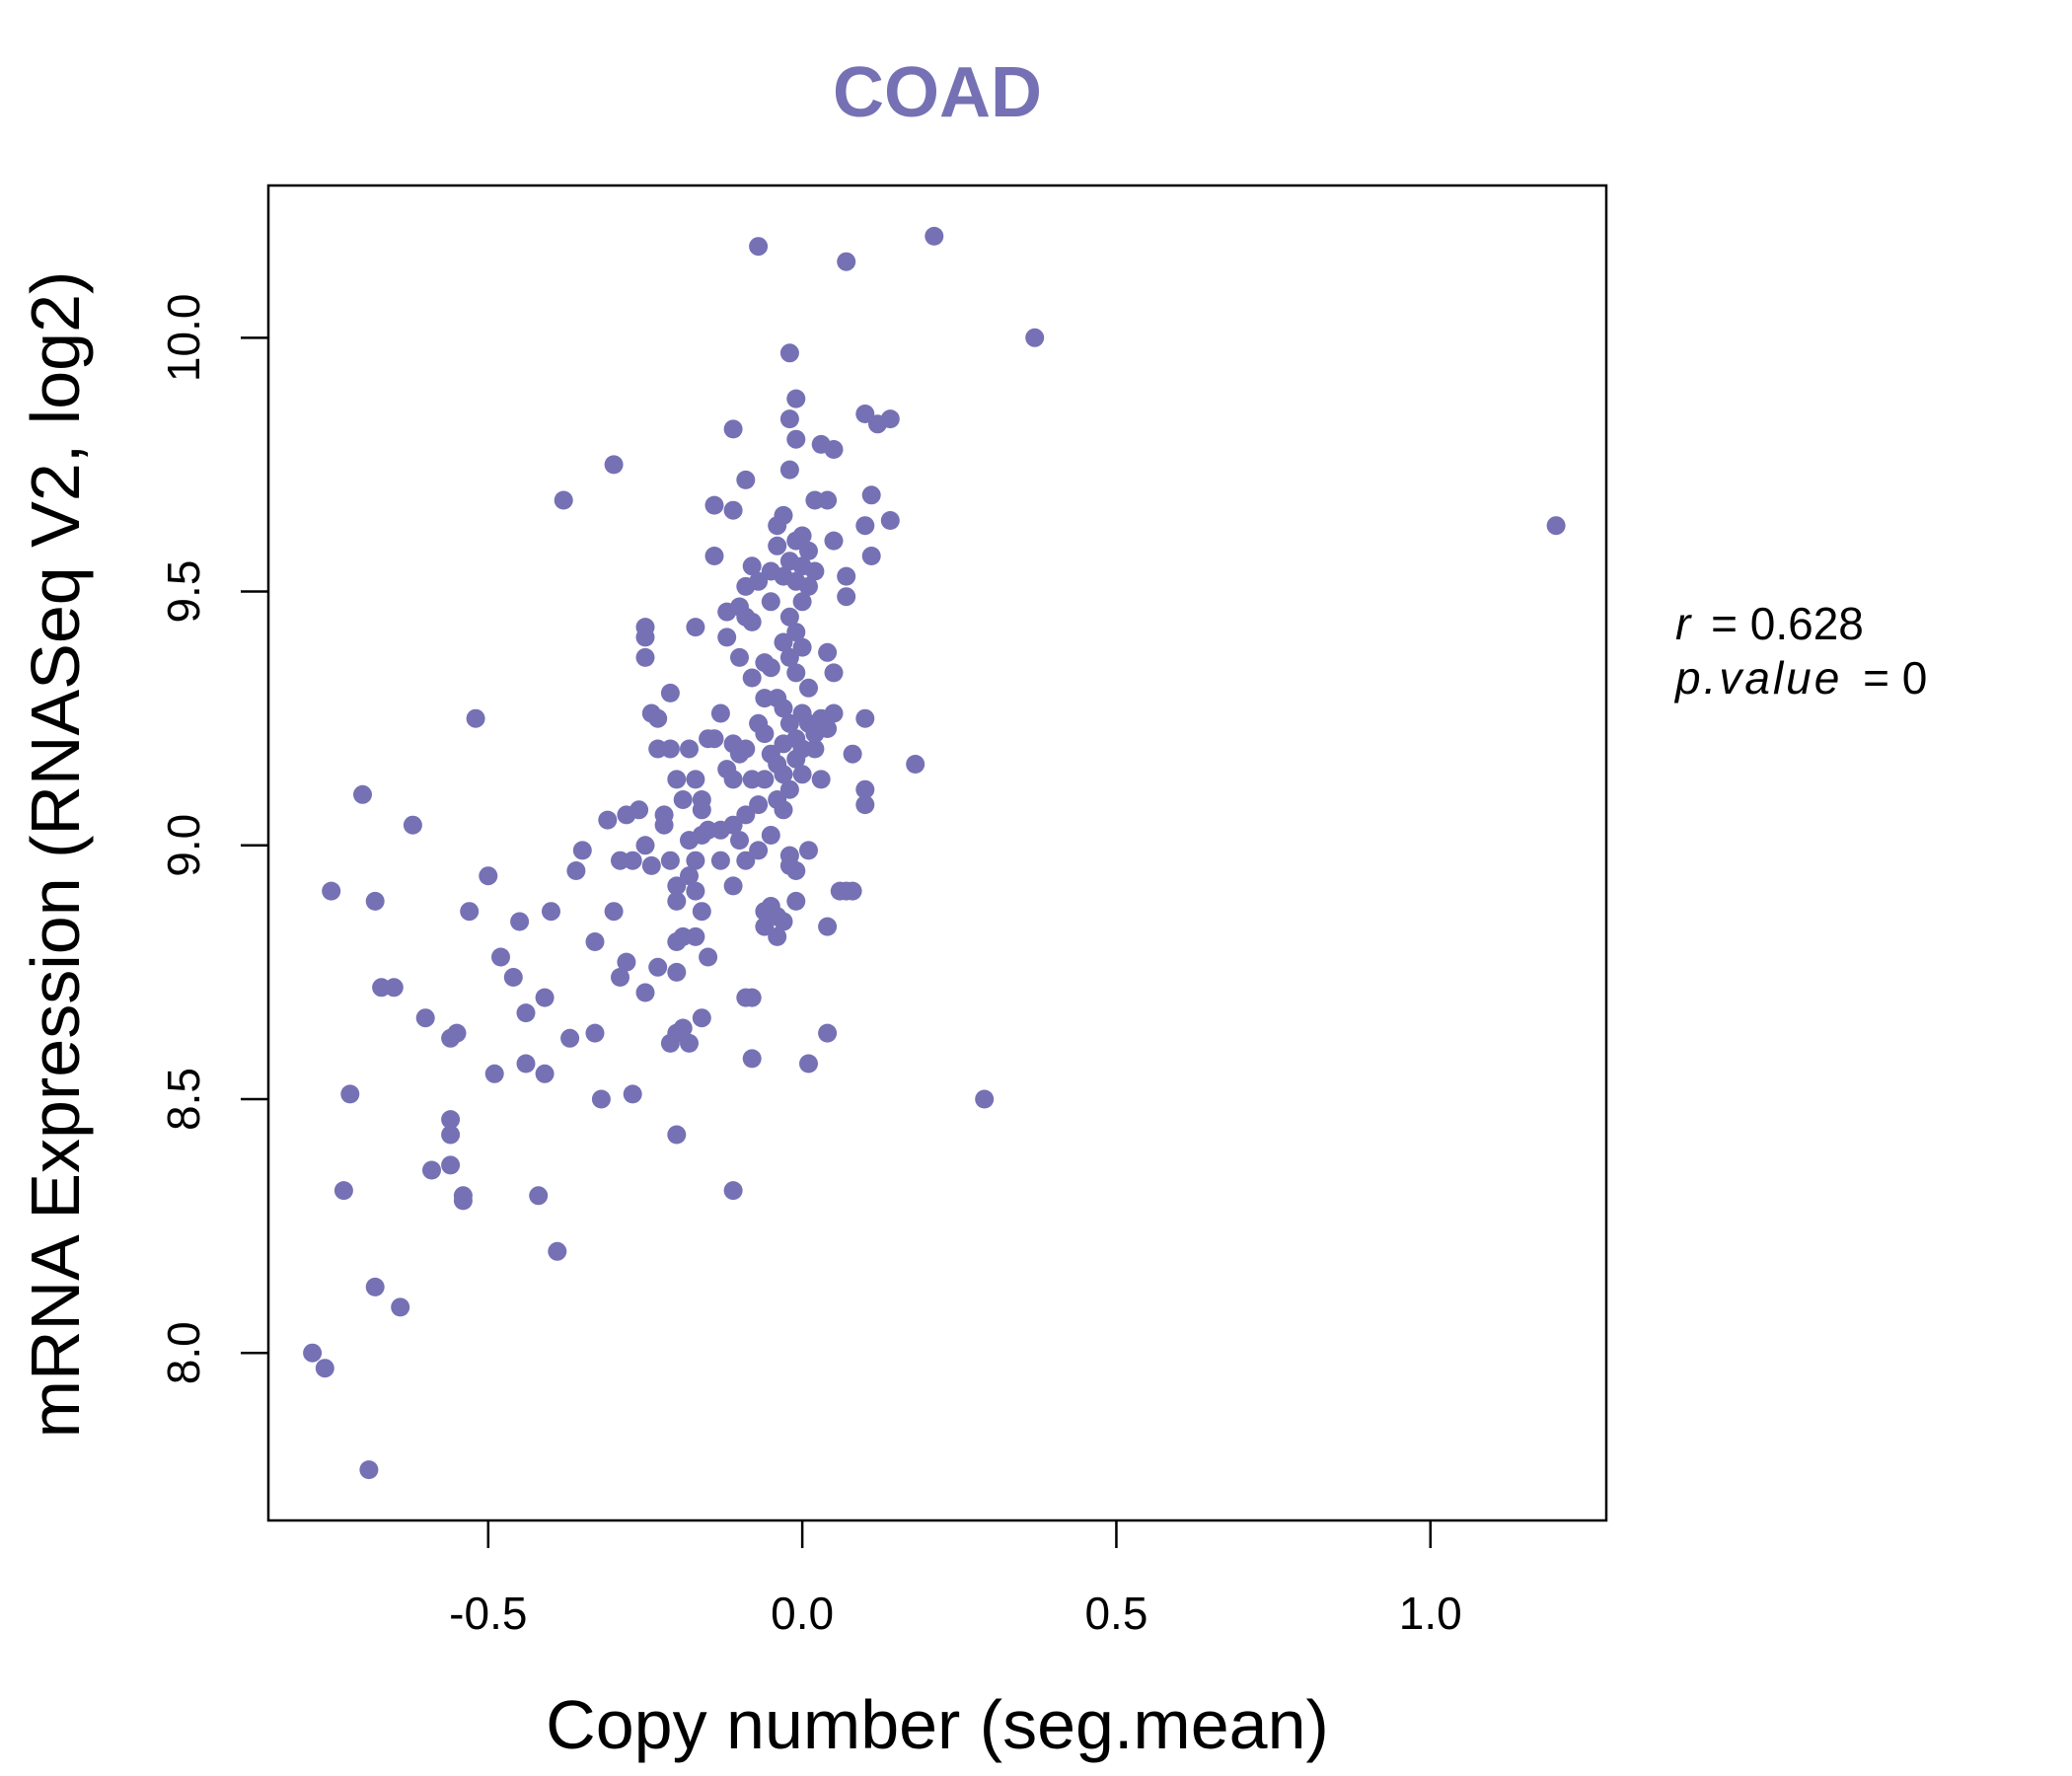 This screenshot has height=1776, width=2072. I want to click on y-tick-label: 10.0, so click(184, 339).